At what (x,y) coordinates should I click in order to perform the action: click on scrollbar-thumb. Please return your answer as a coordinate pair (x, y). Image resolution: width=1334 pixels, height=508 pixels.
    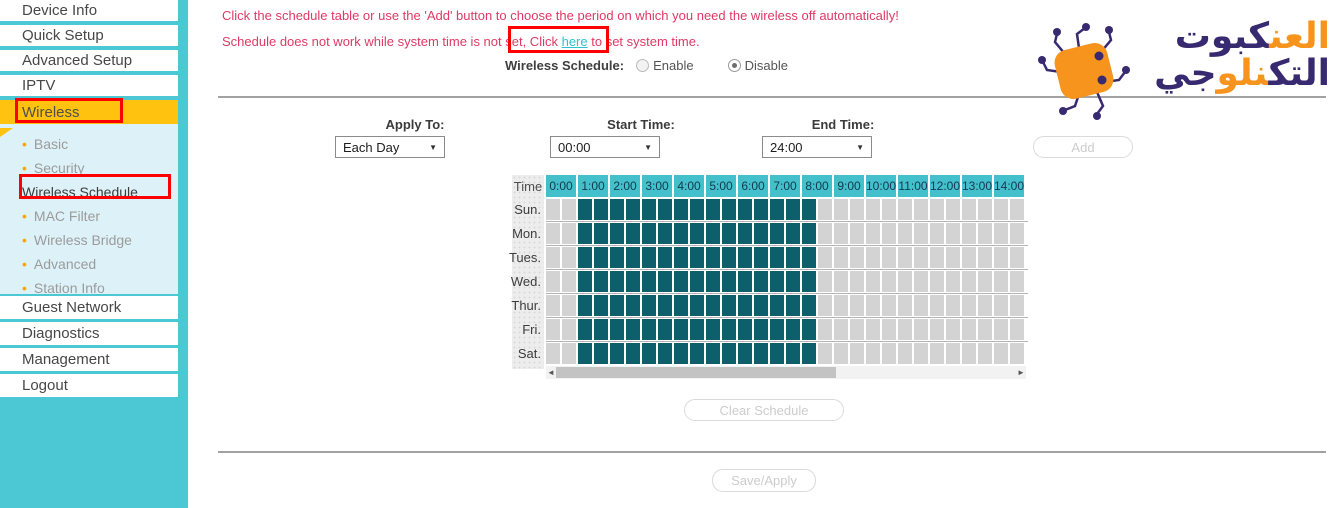
    Looking at the image, I should click on (696, 372).